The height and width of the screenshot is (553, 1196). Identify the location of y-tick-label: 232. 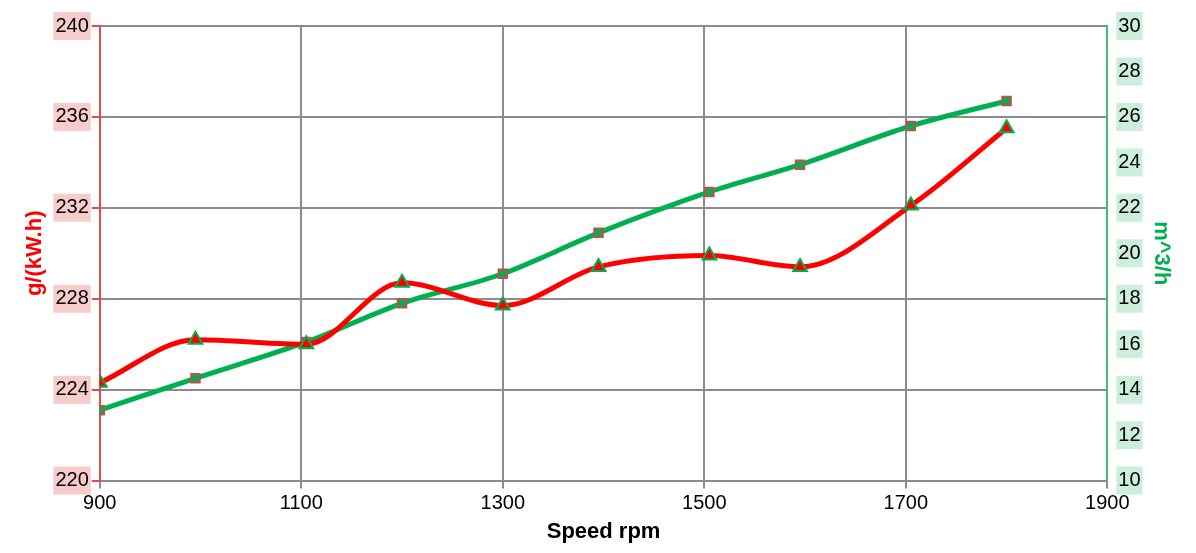
(72, 206).